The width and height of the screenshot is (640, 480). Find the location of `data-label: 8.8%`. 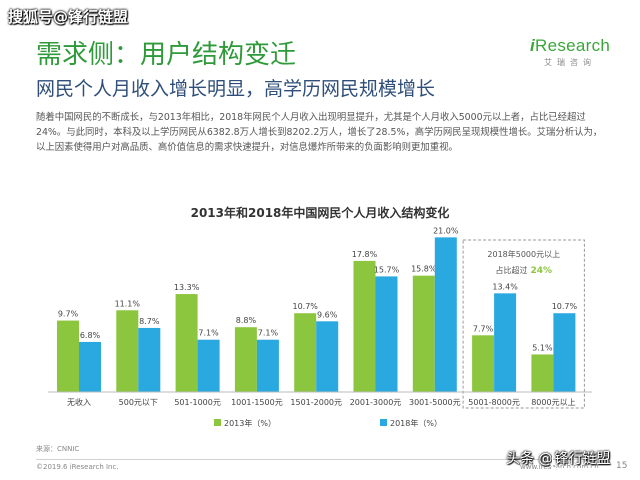

data-label: 8.8% is located at coordinates (246, 320).